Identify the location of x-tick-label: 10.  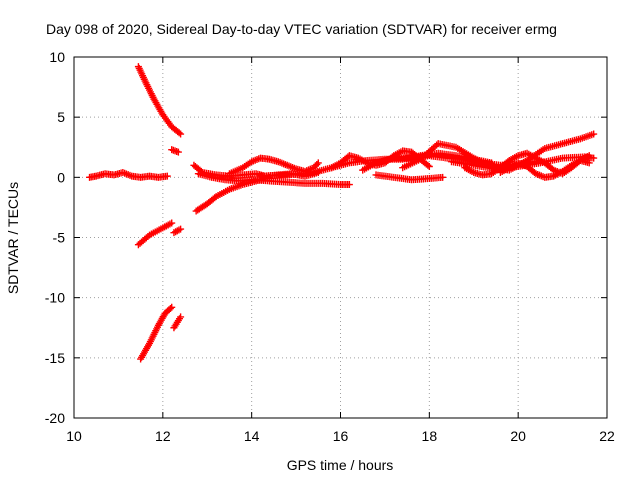
(74, 436).